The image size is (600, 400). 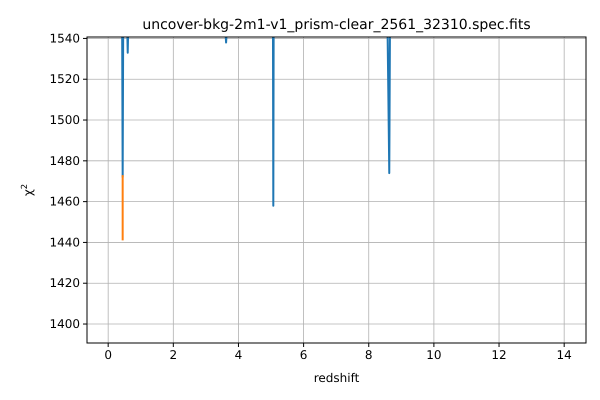 What do you see at coordinates (64, 79) in the screenshot?
I see `y-tick-label: 1520` at bounding box center [64, 79].